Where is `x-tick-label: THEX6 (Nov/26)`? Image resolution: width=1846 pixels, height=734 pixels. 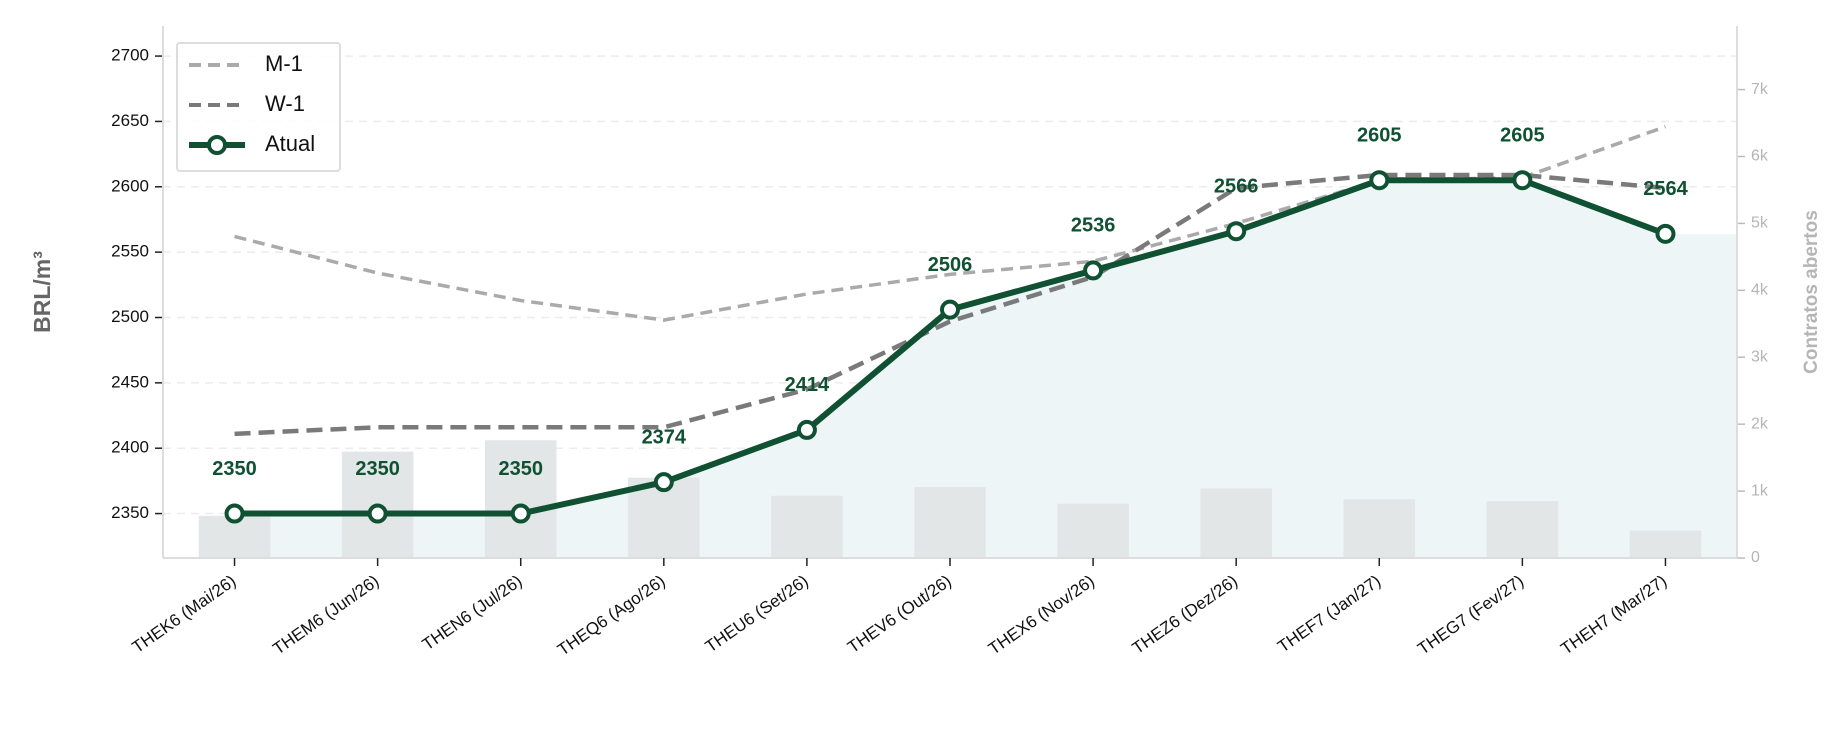 x-tick-label: THEX6 (Nov/26) is located at coordinates (1041, 614).